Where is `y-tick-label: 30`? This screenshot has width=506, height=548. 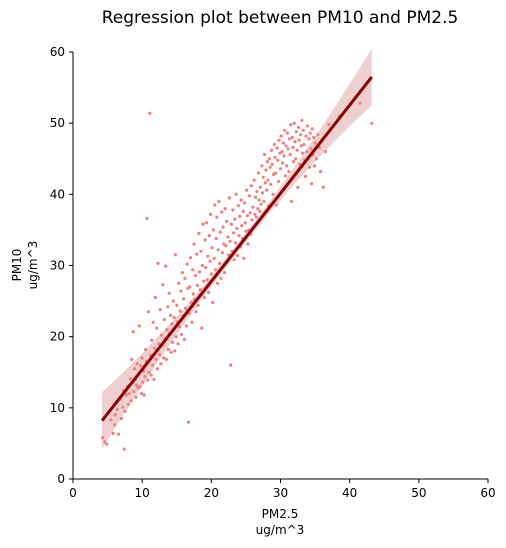 y-tick-label: 30 is located at coordinates (57, 266).